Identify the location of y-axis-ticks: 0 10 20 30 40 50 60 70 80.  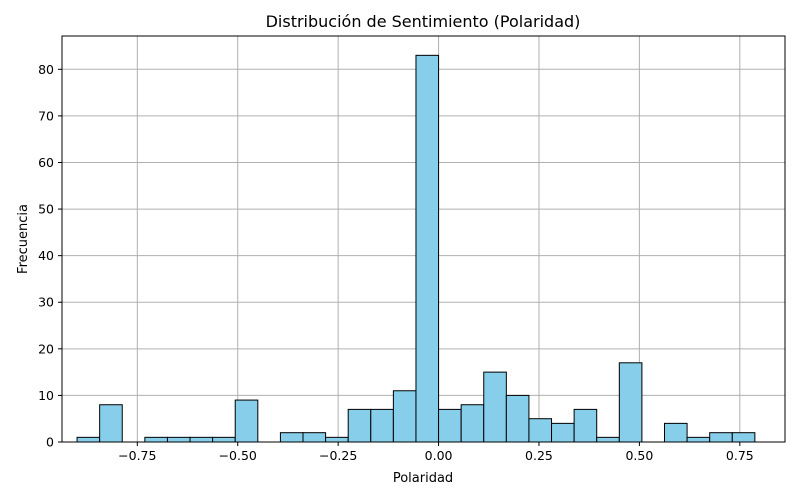
(50, 256).